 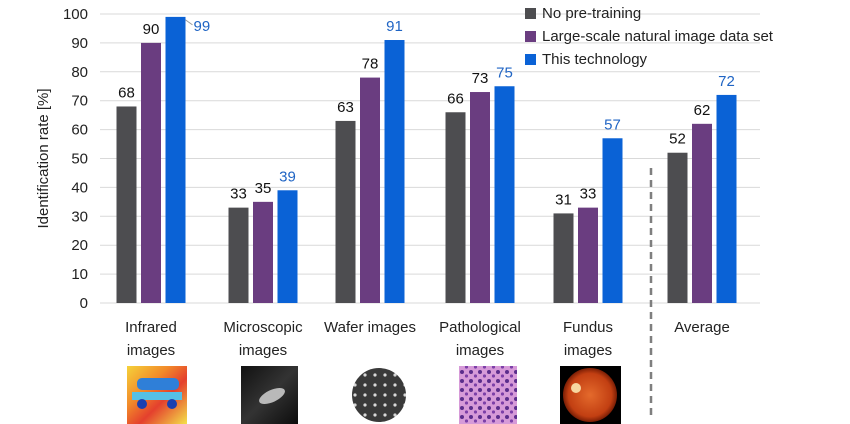 What do you see at coordinates (79, 101) in the screenshot?
I see `y-tick-label: 70` at bounding box center [79, 101].